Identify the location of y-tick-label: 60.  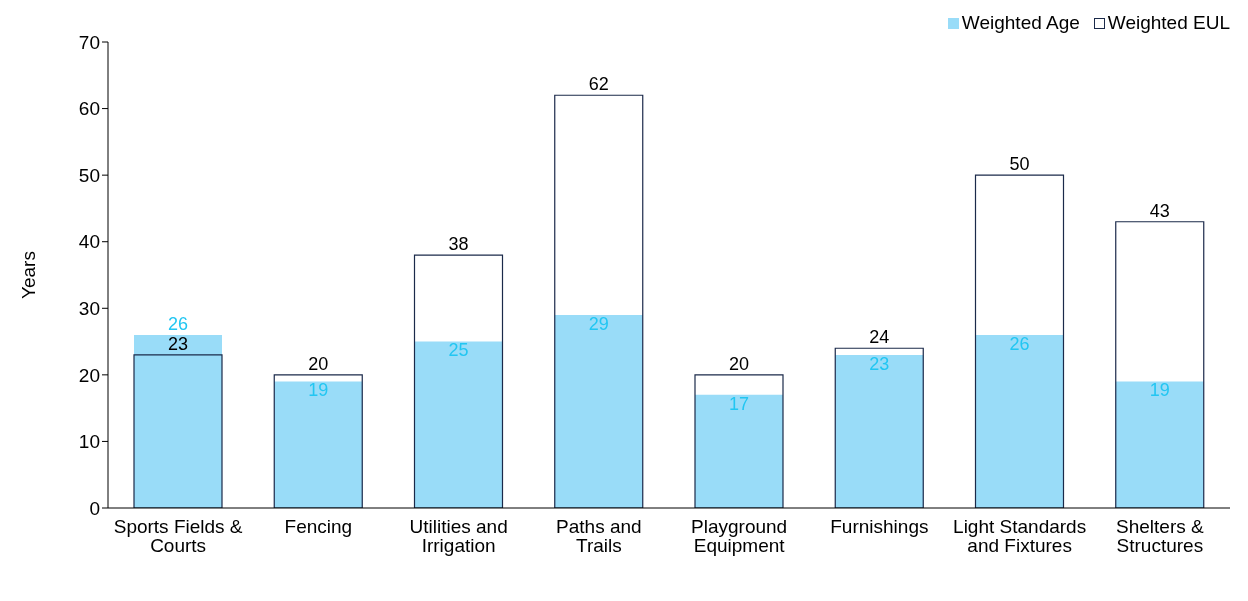
(89, 109).